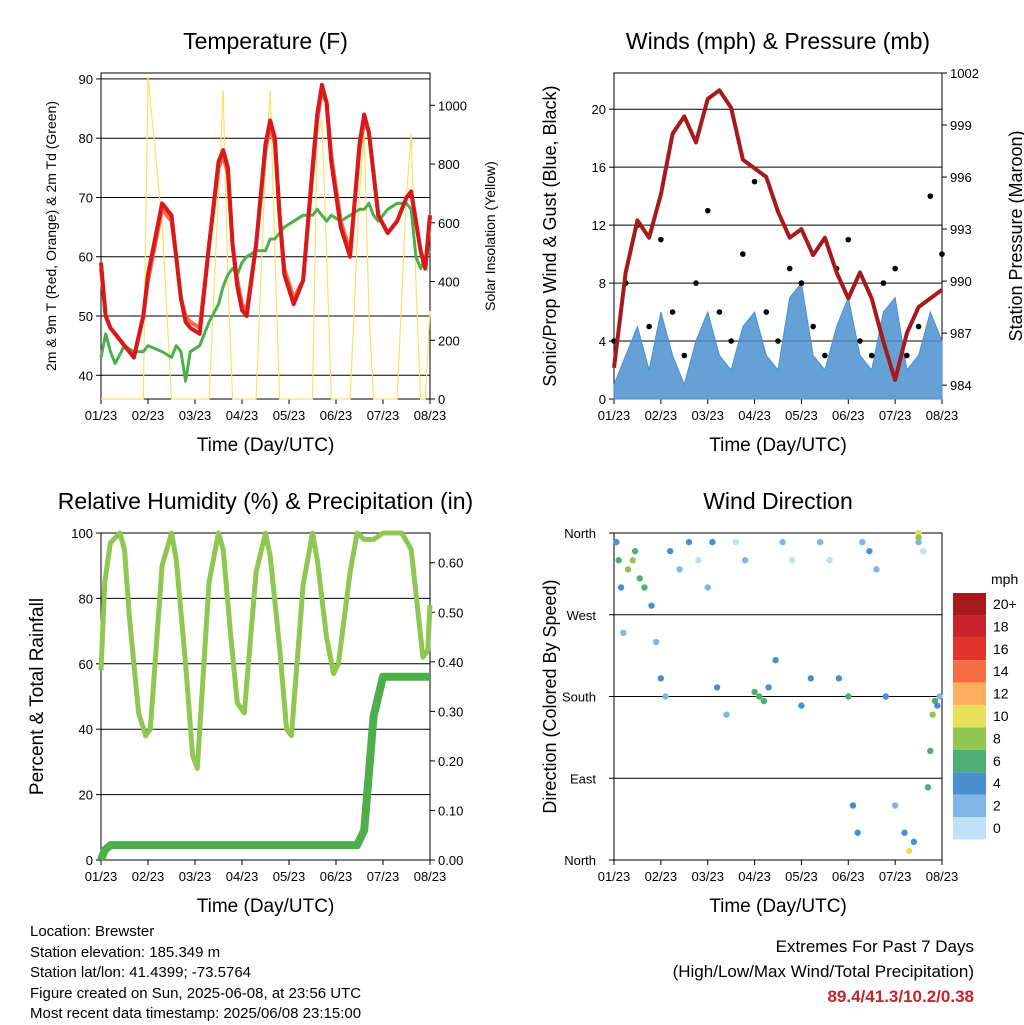 The image size is (1024, 1025). Describe the element at coordinates (450, 810) in the screenshot. I see `y2-tick-label: 0.10` at that location.